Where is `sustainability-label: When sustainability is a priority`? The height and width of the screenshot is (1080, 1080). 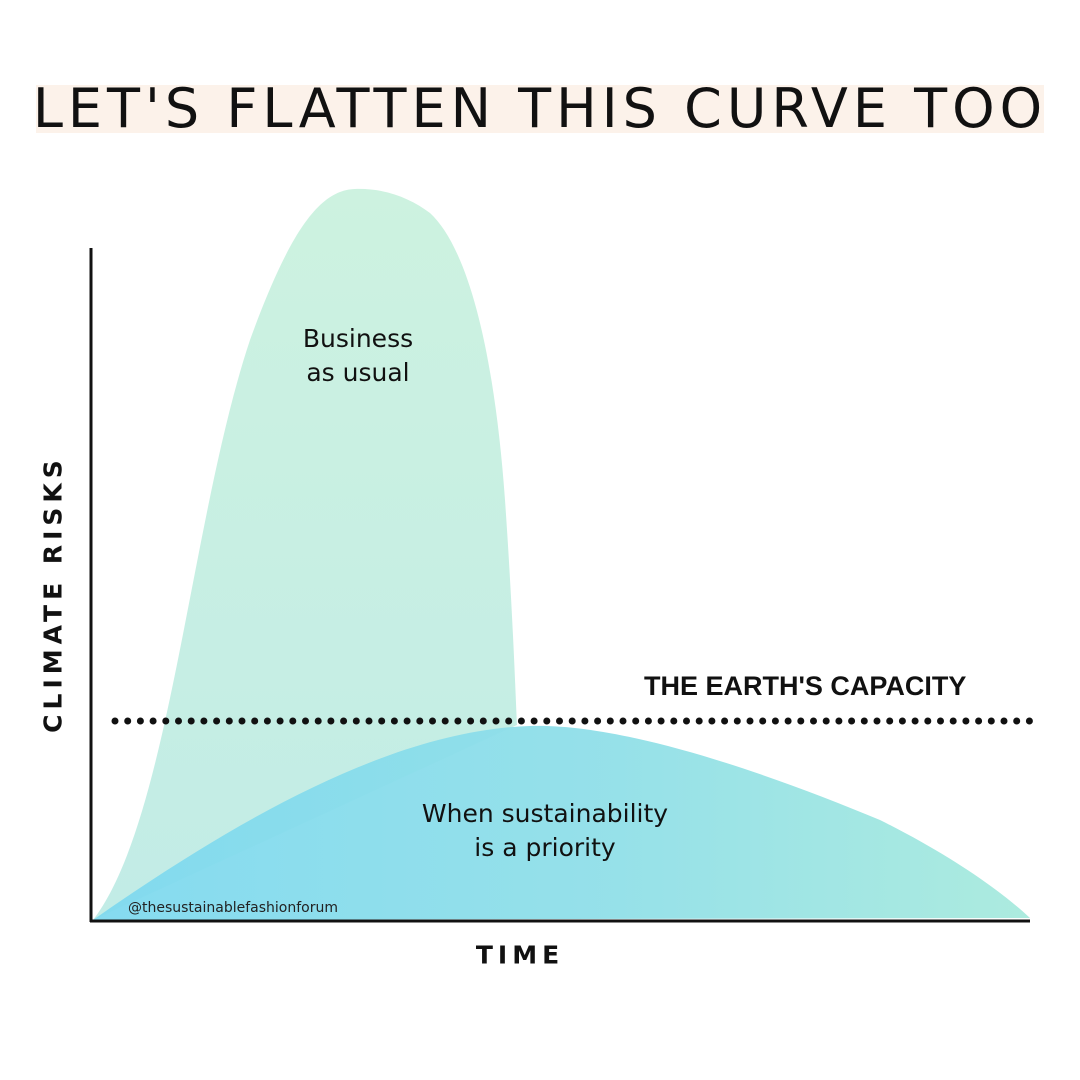
sustainability-label: When sustainability is a priority is located at coordinates (545, 831).